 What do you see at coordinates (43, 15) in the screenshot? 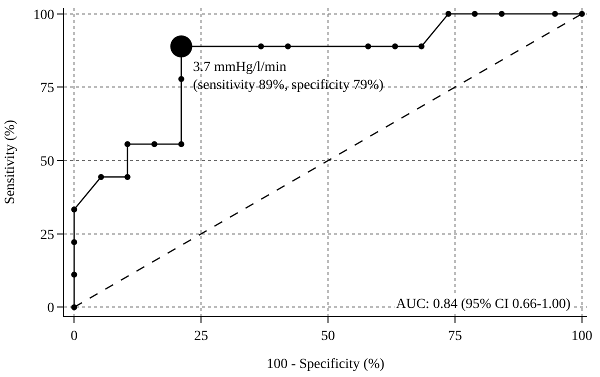
I see `y-tick-label: 100` at bounding box center [43, 15].